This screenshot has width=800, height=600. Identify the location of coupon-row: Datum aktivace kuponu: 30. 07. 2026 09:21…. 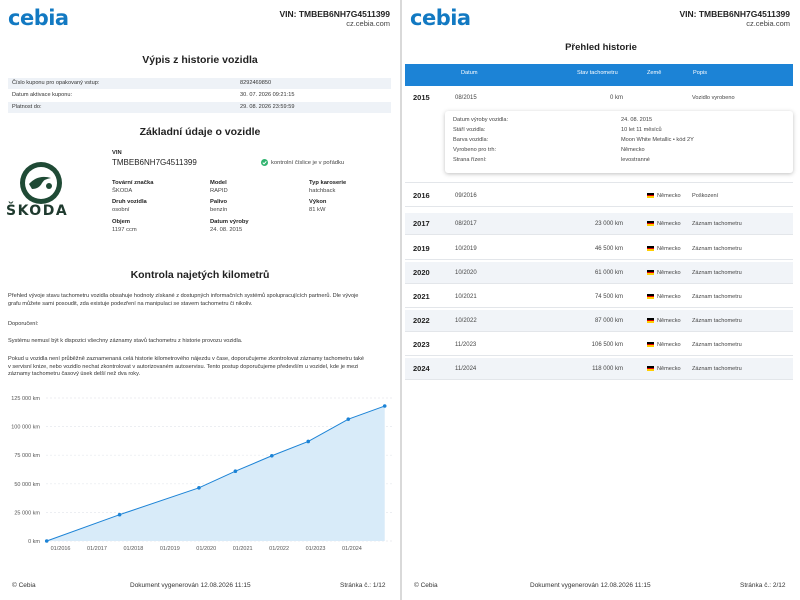
(153, 95).